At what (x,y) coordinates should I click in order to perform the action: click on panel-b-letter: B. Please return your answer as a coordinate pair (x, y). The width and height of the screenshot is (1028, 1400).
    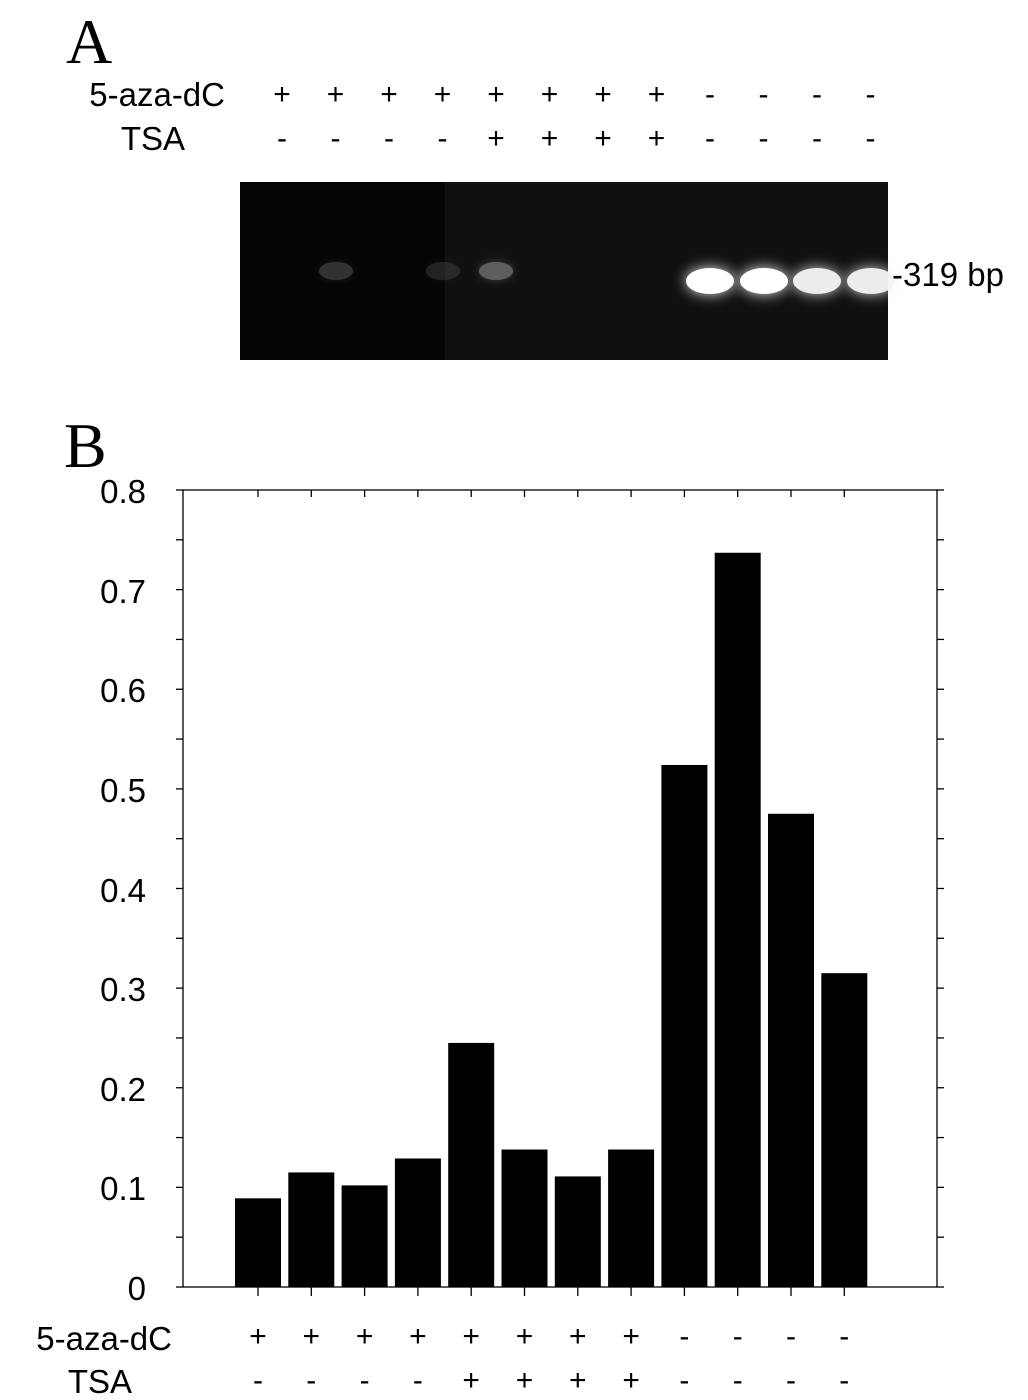
    Looking at the image, I should click on (85, 445).